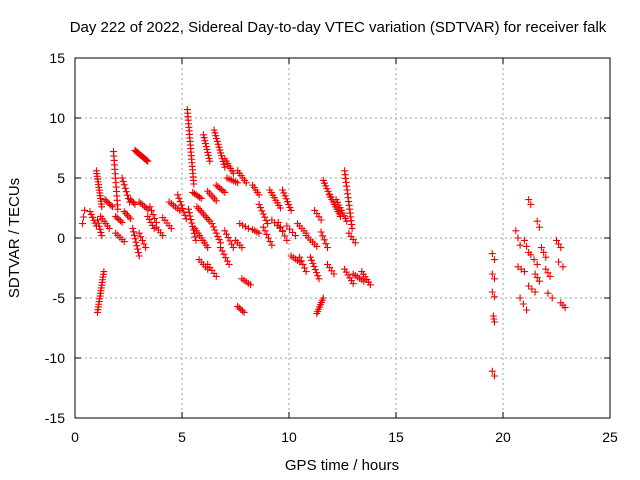 The width and height of the screenshot is (640, 480). What do you see at coordinates (610, 437) in the screenshot?
I see `x-tick-label: 25` at bounding box center [610, 437].